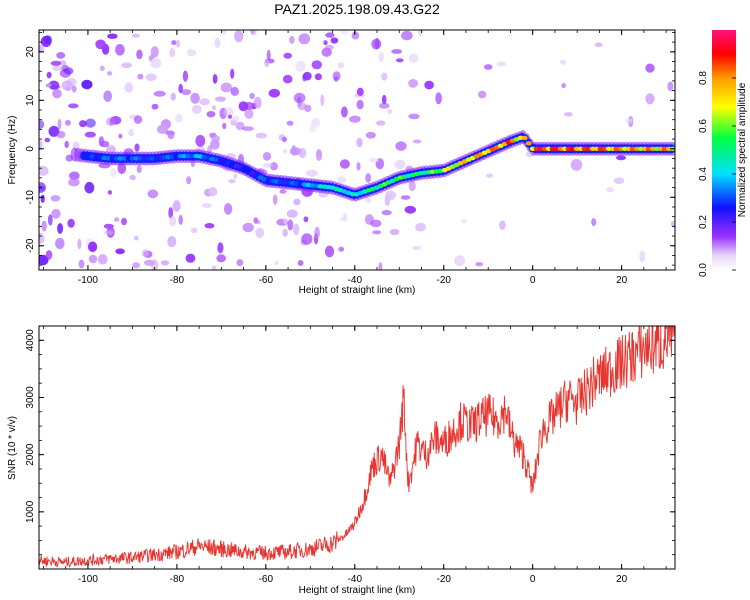  I want to click on colorbar-tick-label: 0.4, so click(703, 174).